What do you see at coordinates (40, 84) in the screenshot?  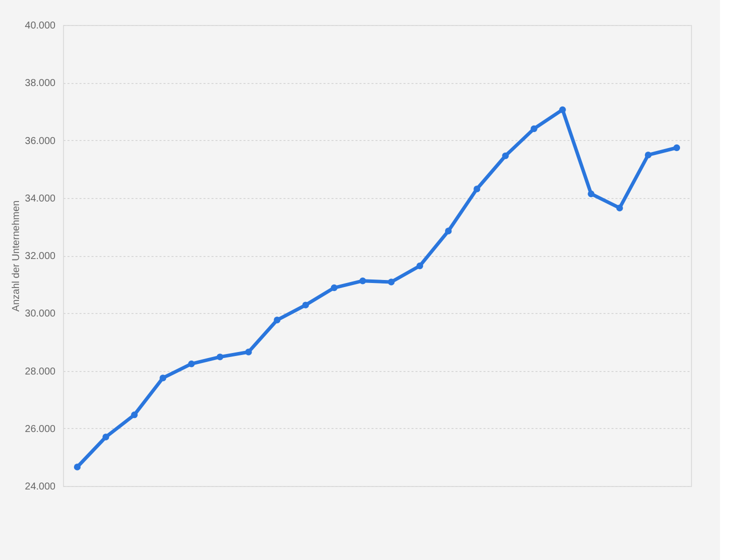 I see `y-tick-label: 38.000` at bounding box center [40, 84].